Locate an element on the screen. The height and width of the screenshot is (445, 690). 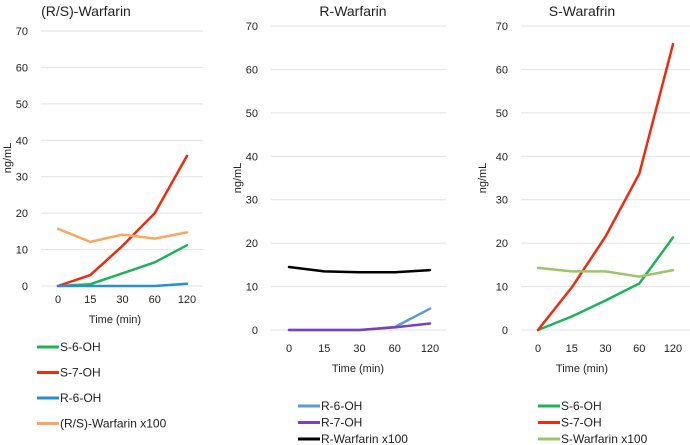
legend: S-6-OH S-7-OH S-Warfarin x100 is located at coordinates (593, 422).